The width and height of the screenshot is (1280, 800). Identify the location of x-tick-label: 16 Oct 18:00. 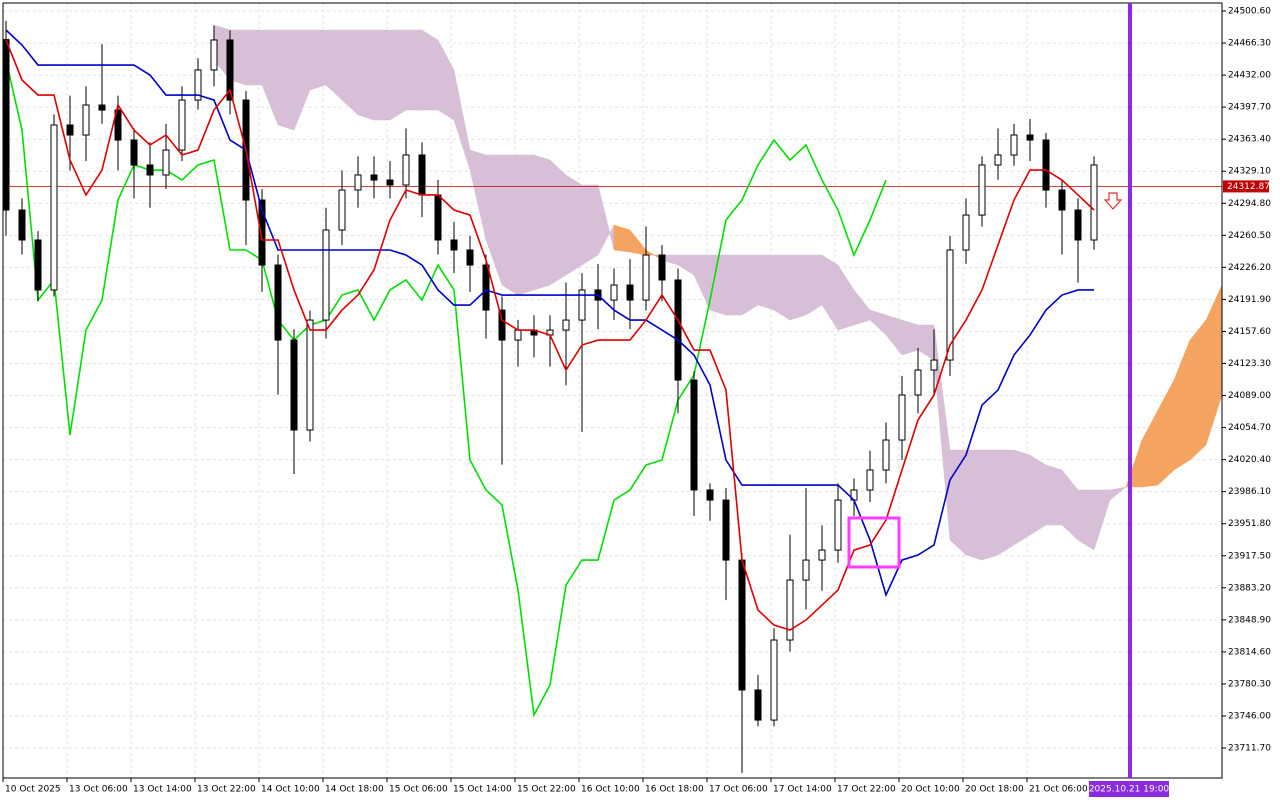
(674, 790).